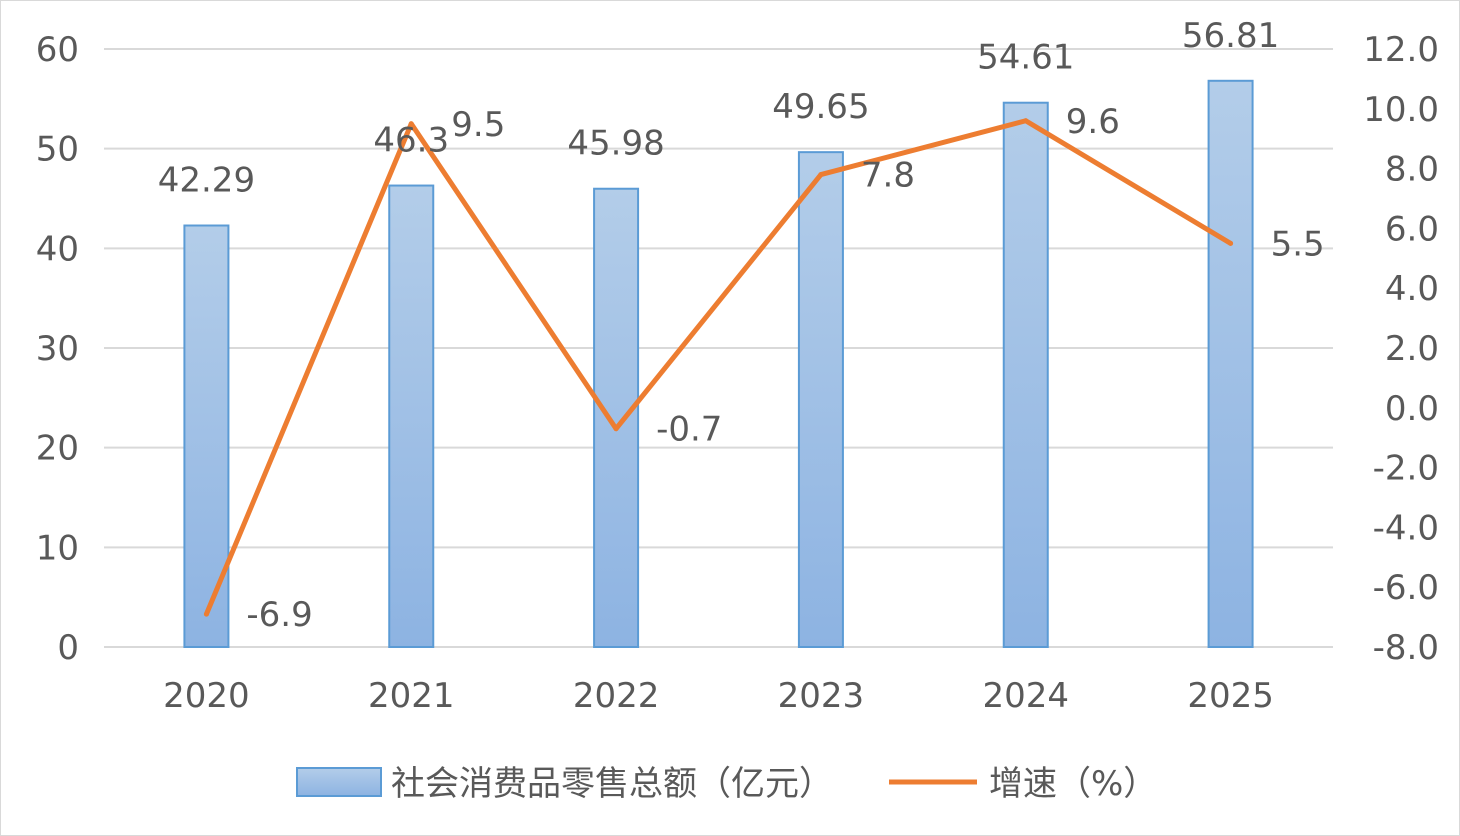 The width and height of the screenshot is (1460, 836). I want to click on y-left-tick-label: 10, so click(57, 548).